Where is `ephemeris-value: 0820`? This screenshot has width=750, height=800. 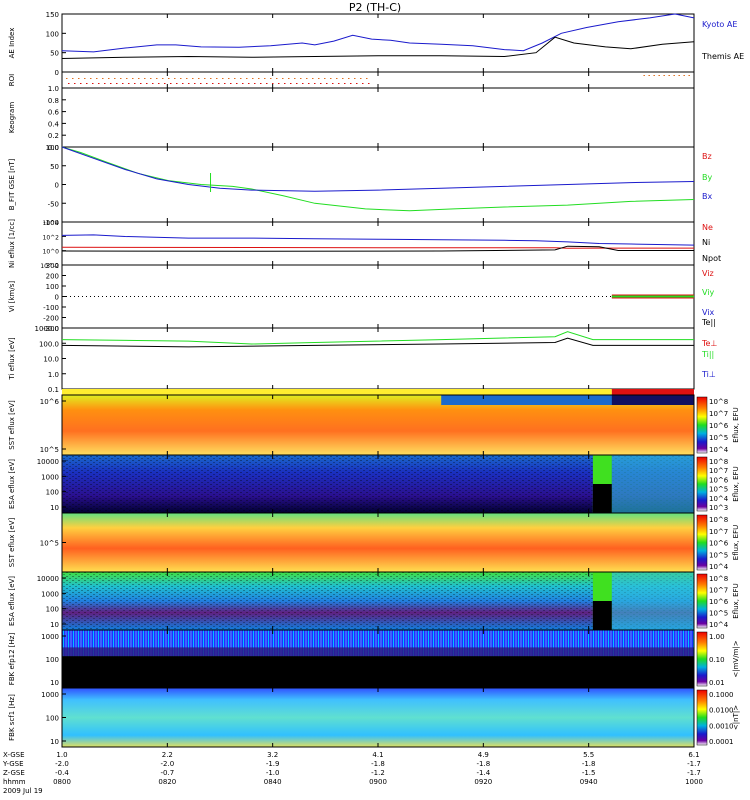 ephemeris-value: 0820 is located at coordinates (167, 782).